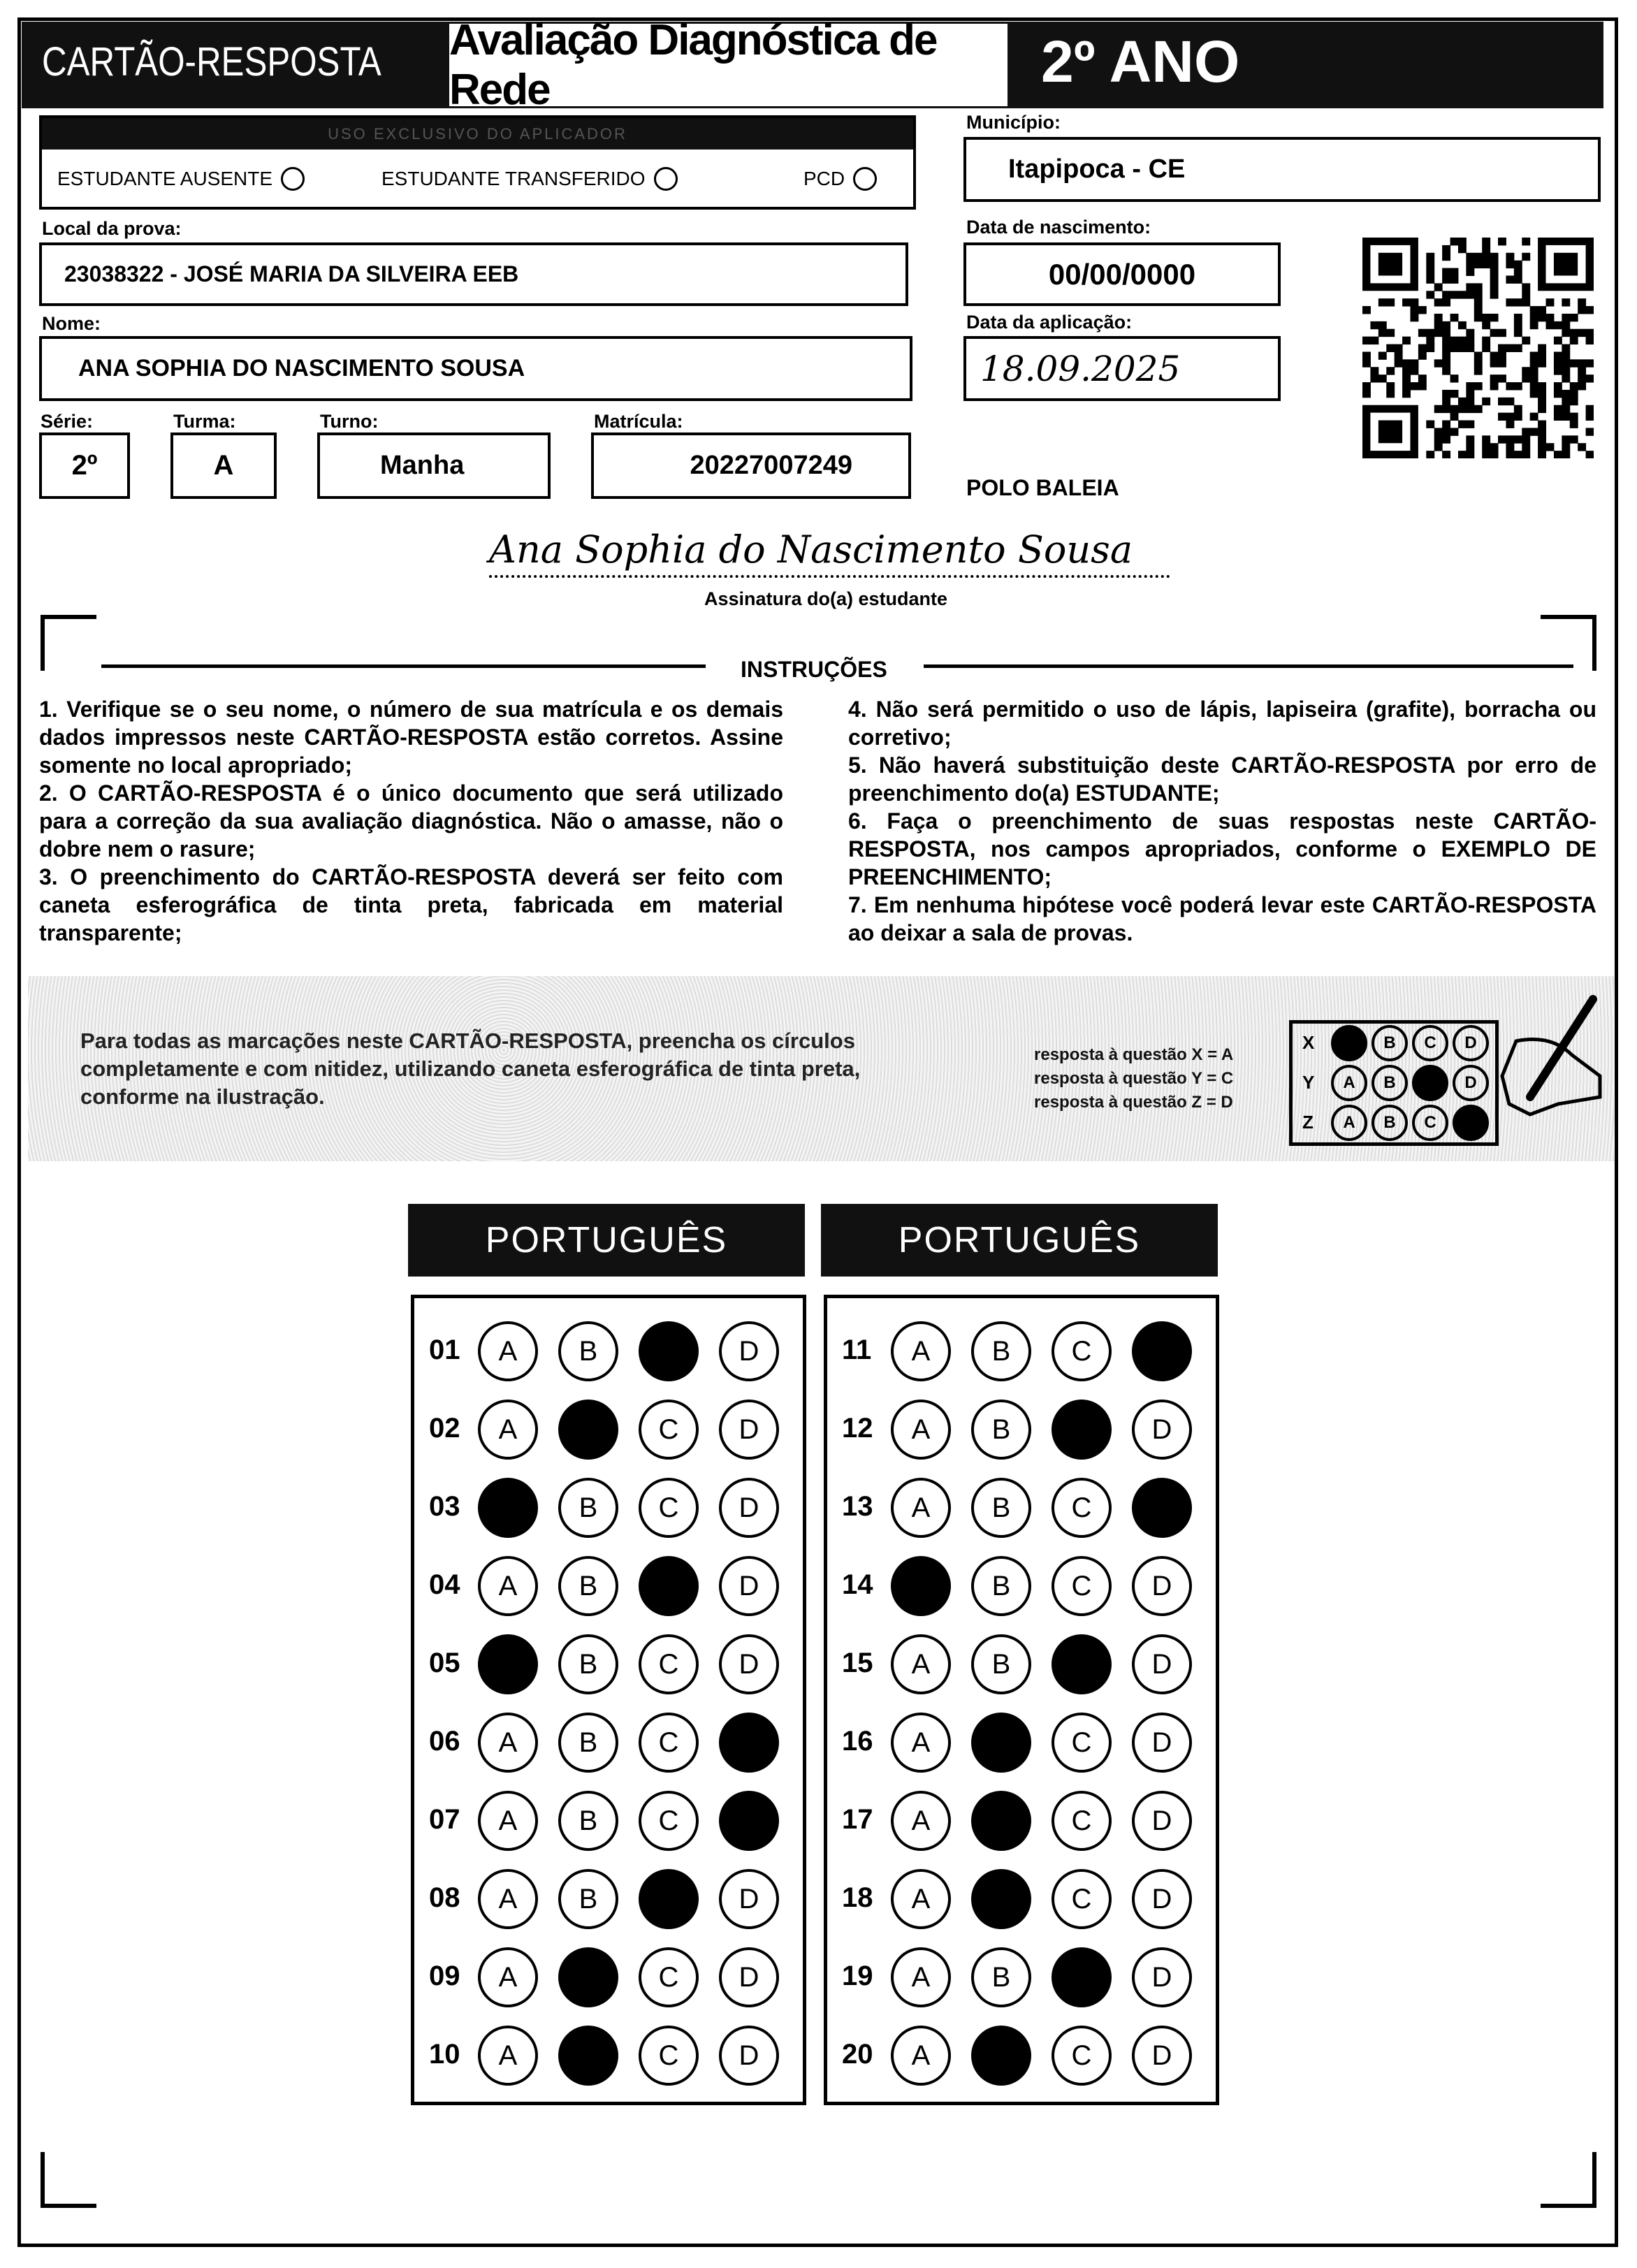 This screenshot has height=2268, width=1637. Describe the element at coordinates (840, 179) in the screenshot. I see `pcd-option: PCD` at that location.